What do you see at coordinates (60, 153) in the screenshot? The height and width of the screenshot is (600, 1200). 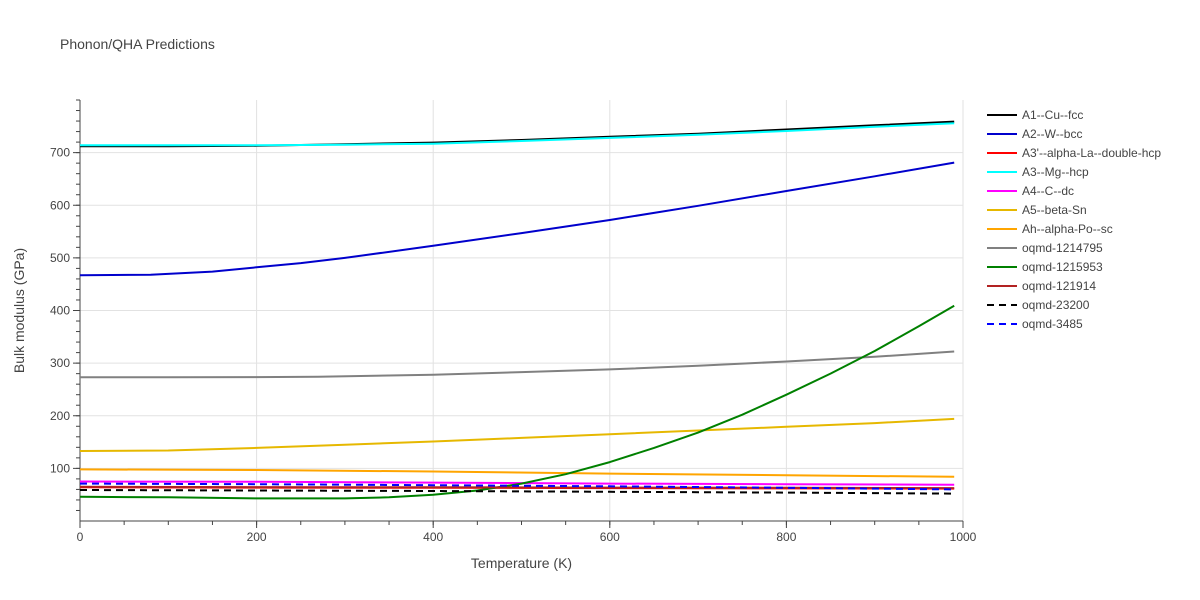 I see `y-tick-label: 700` at bounding box center [60, 153].